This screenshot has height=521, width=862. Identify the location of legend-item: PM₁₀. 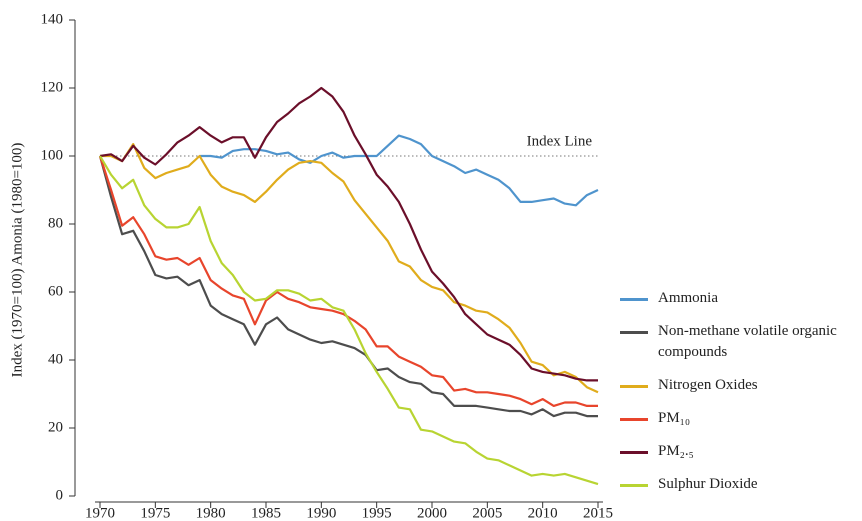
(737, 418).